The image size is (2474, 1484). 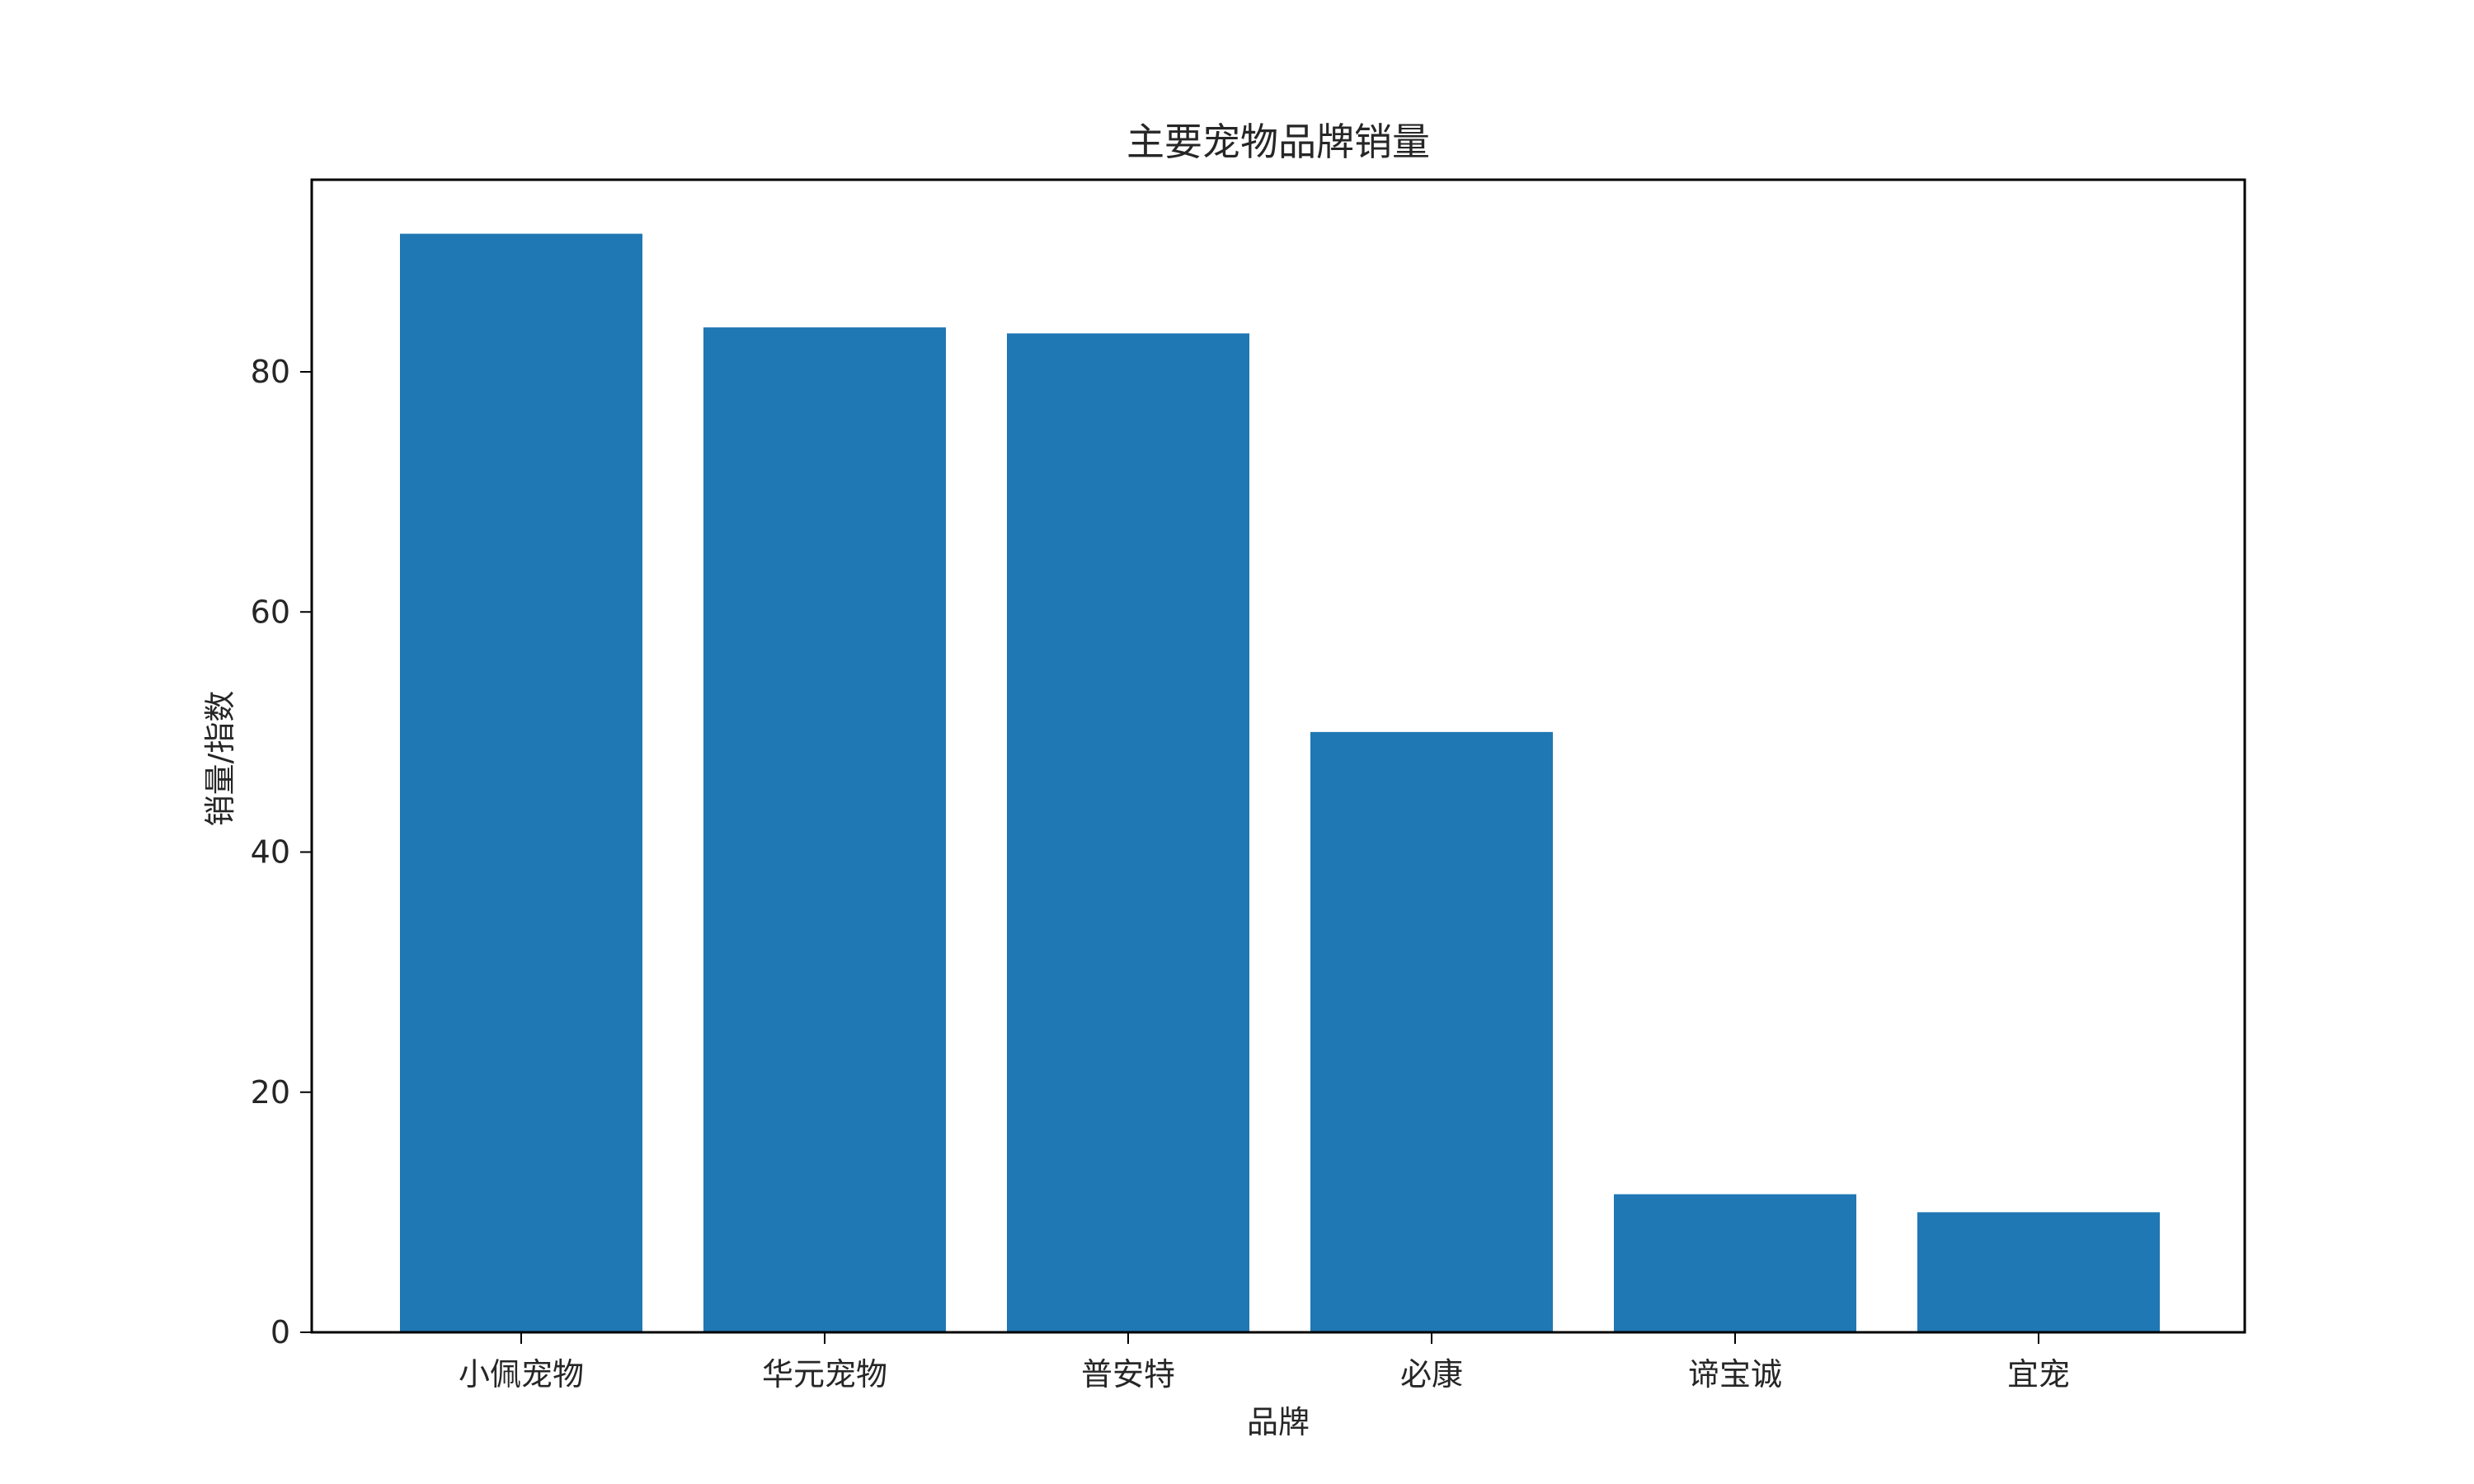 I want to click on y-tick-label: 80, so click(x=270, y=372).